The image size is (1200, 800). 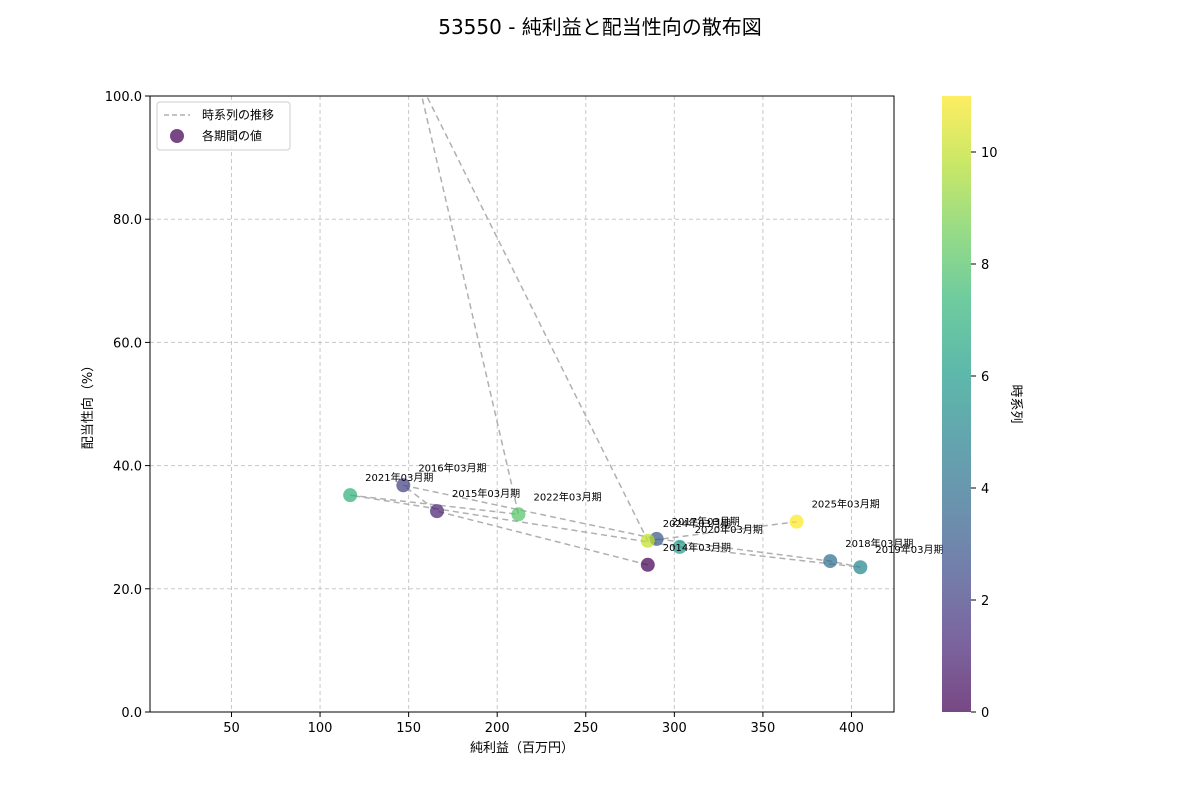 I want to click on colorbar-tick-label: 4, so click(x=985, y=489).